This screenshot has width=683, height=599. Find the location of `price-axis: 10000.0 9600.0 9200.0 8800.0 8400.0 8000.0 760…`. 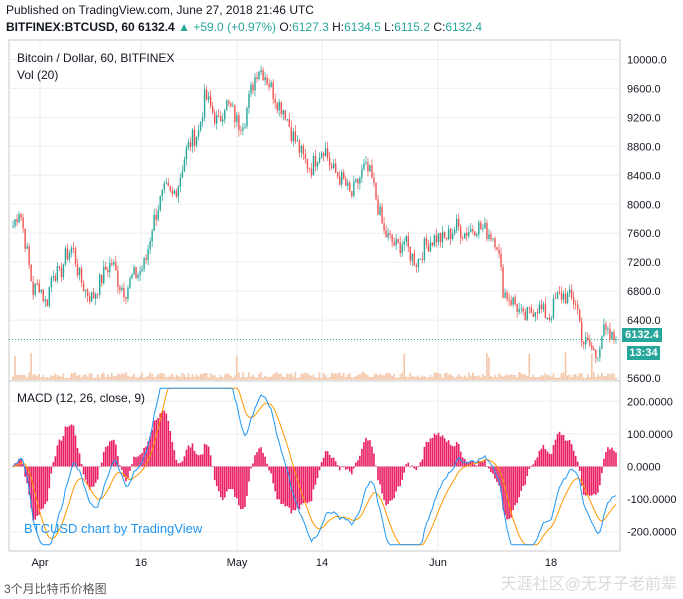

price-axis: 10000.0 9600.0 9200.0 8800.0 8400.0 8000.0 760… is located at coordinates (647, 219).